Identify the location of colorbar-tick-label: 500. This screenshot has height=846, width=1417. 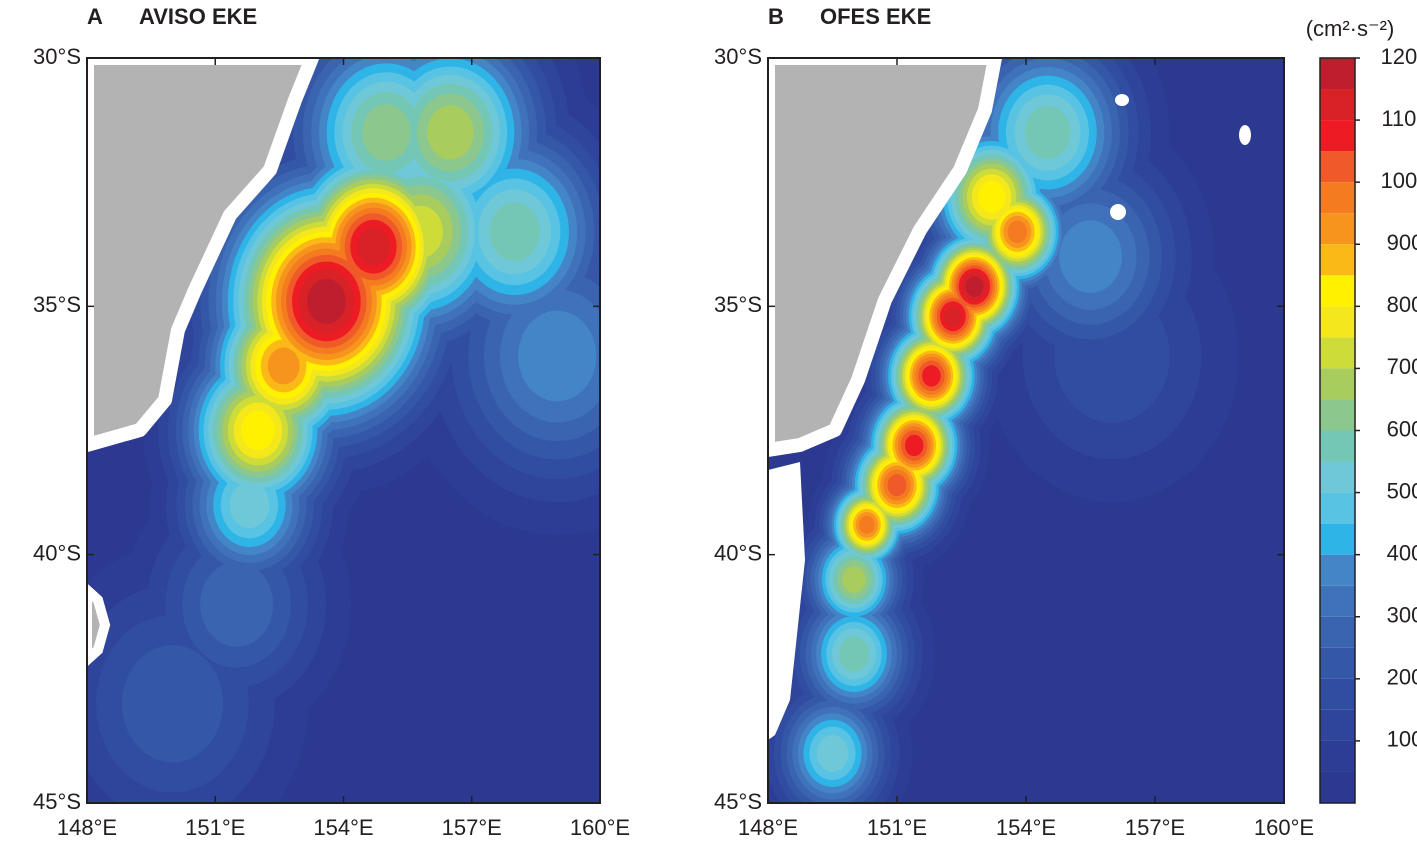
(1402, 490).